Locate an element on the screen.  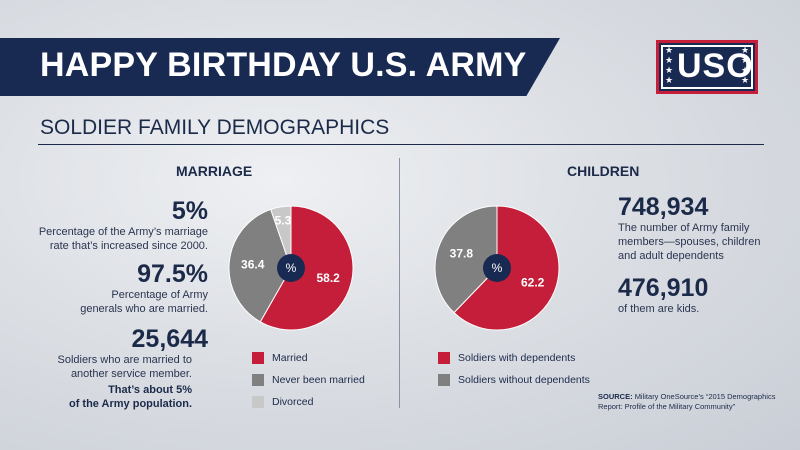
stat-line: The number of Army family is located at coordinates (684, 228).